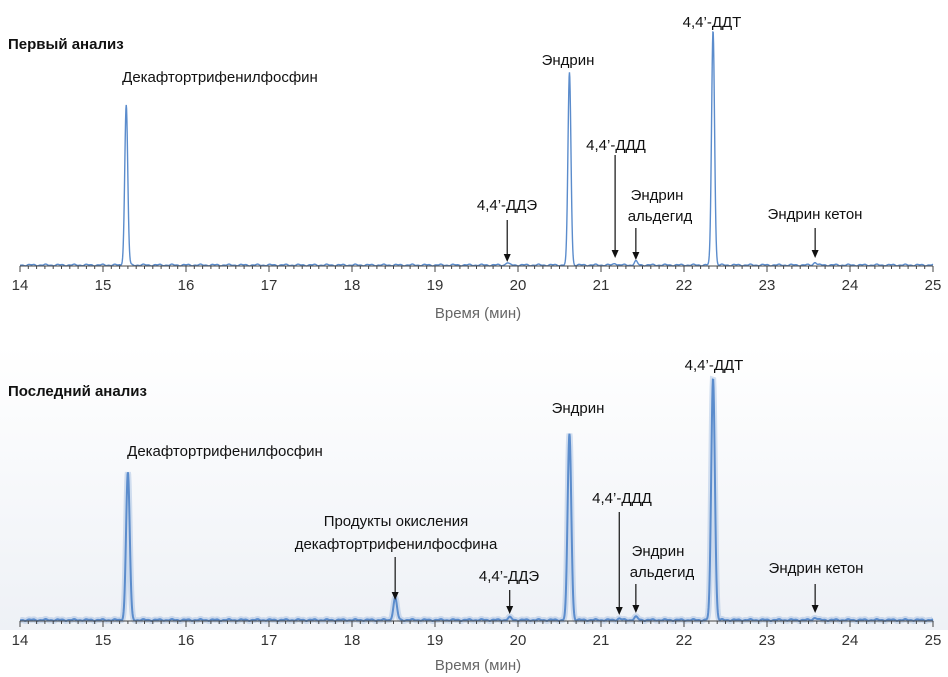  I want to click on chart-2-peak-label-4: 4,4’-ДДД, so click(622, 498).